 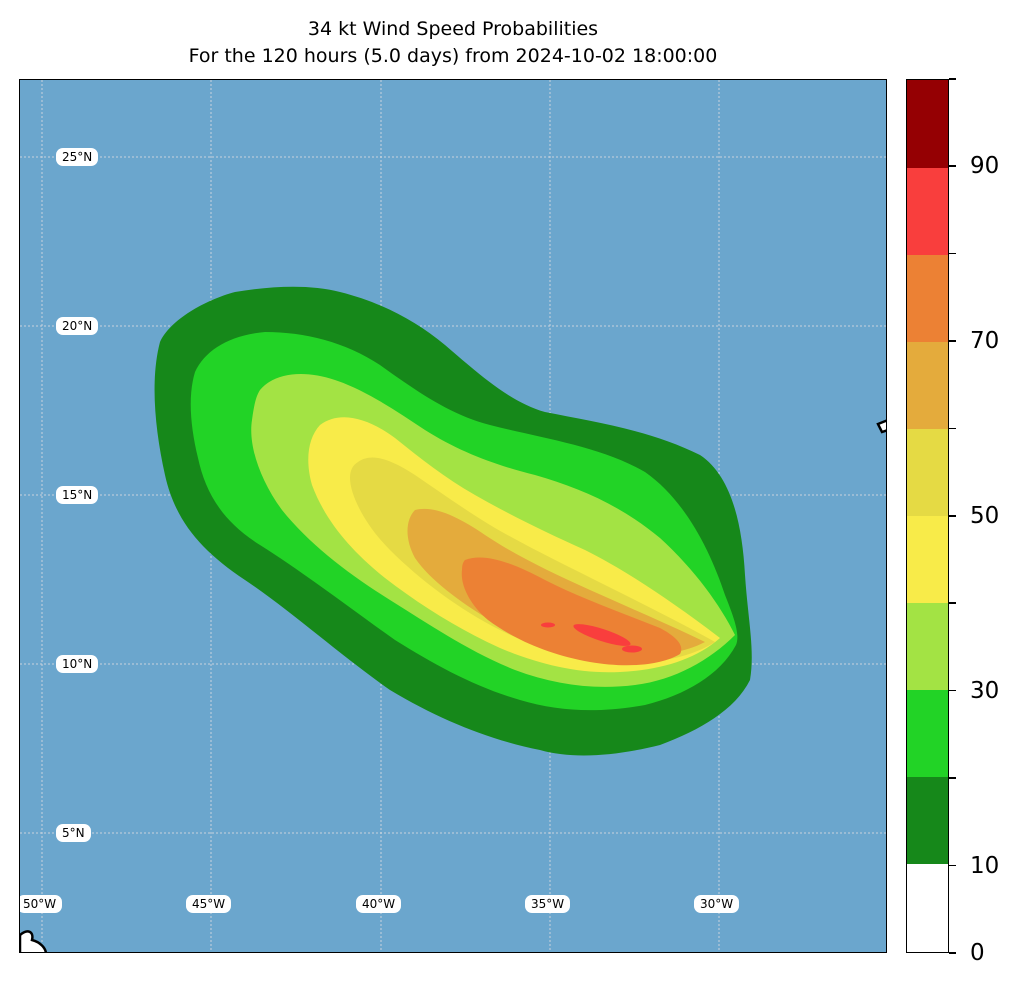 What do you see at coordinates (881, 426) in the screenshot?
I see `coastline-east` at bounding box center [881, 426].